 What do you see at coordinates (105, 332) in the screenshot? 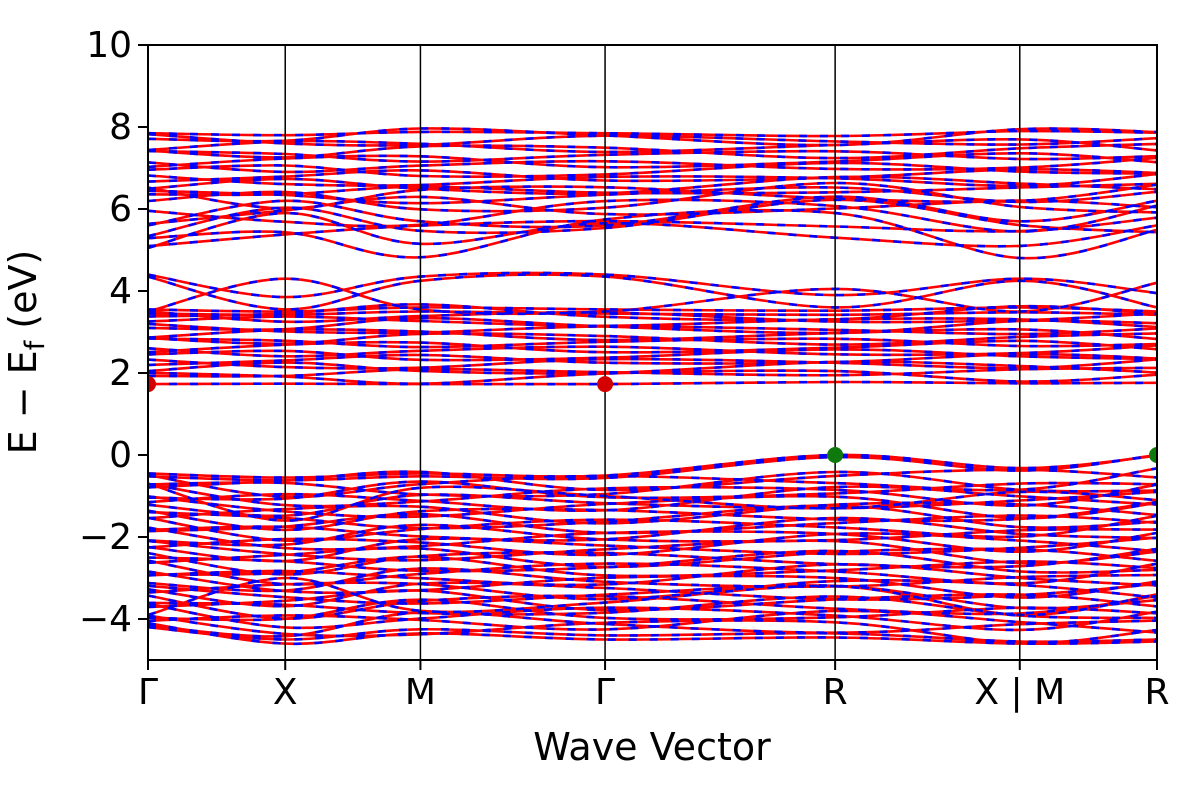
I see `y-tick-labels: −4 −2 0 2 4 6 8 10` at bounding box center [105, 332].